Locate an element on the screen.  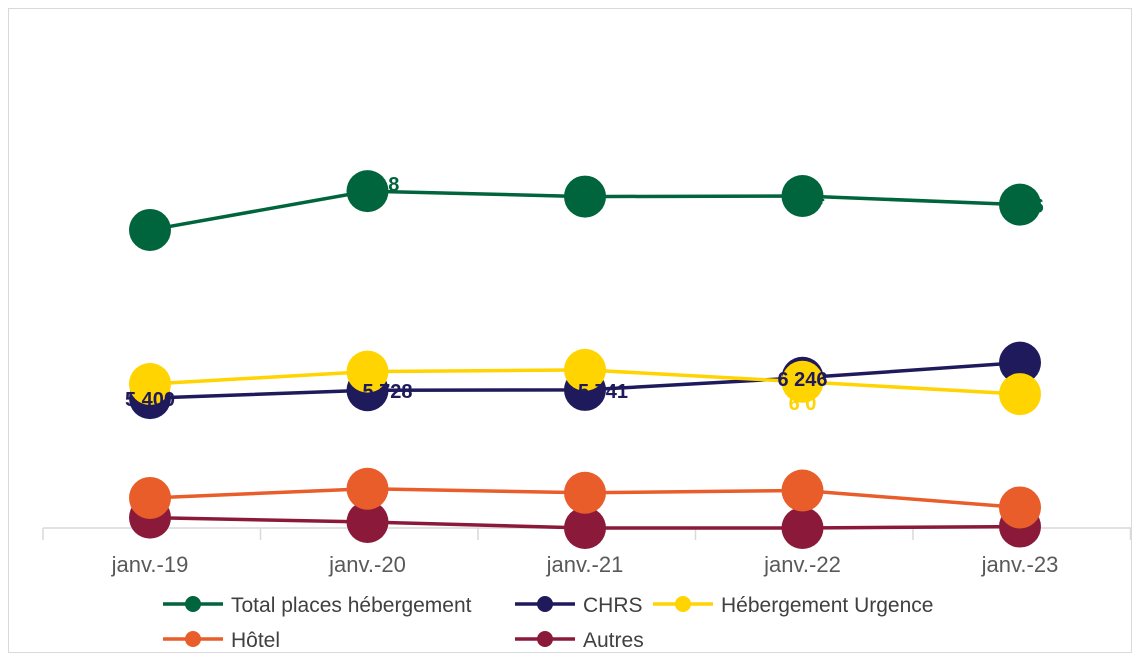
data-label: 6 2 is located at coordinates (368, 374).